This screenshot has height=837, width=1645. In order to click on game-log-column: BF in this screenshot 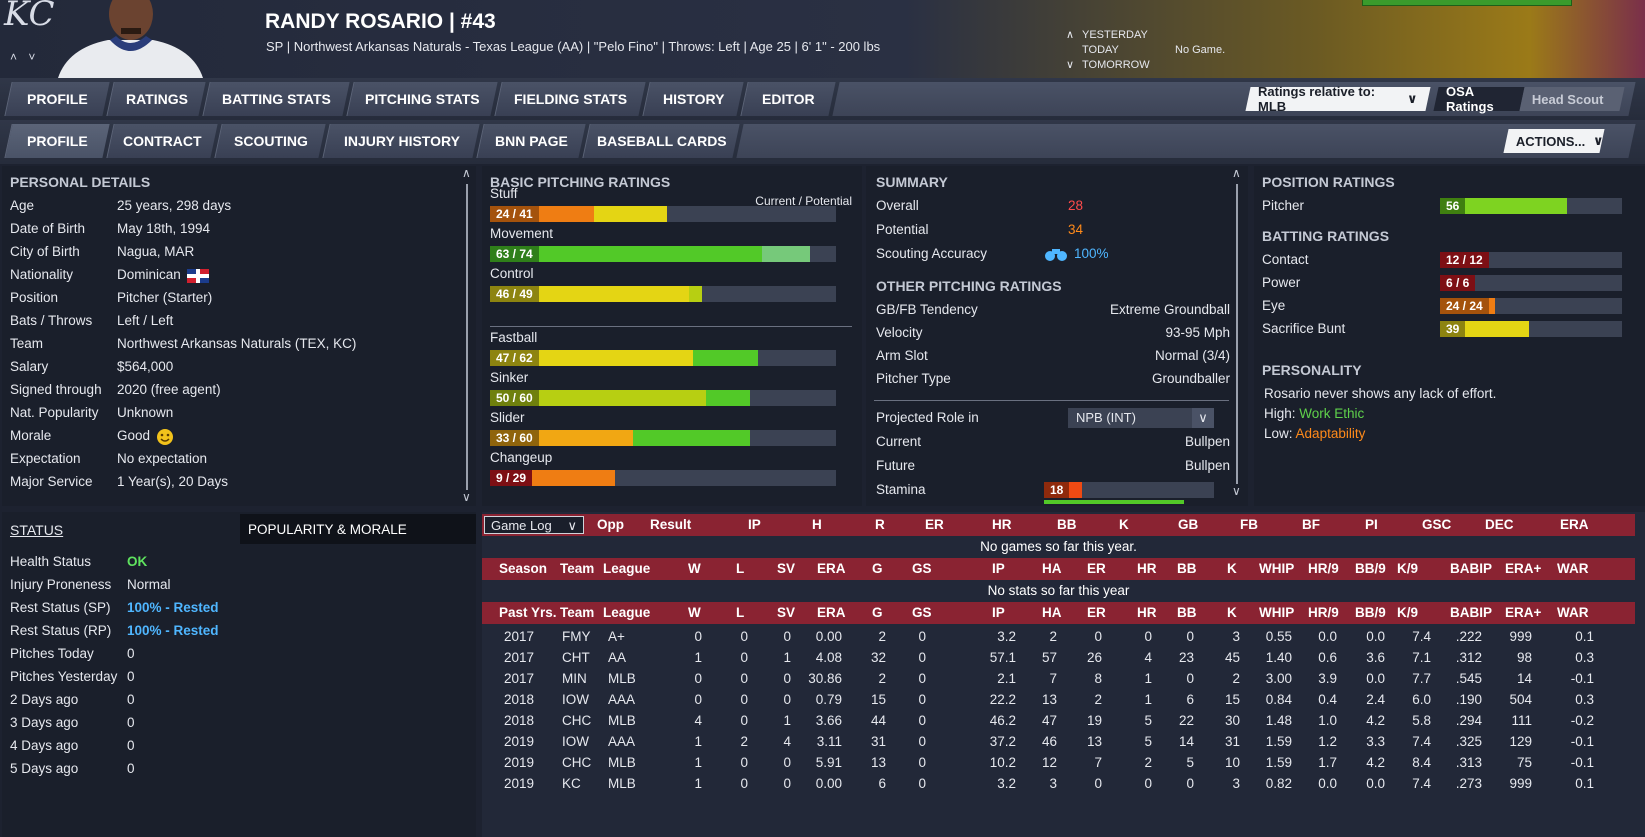, I will do `click(1311, 524)`.